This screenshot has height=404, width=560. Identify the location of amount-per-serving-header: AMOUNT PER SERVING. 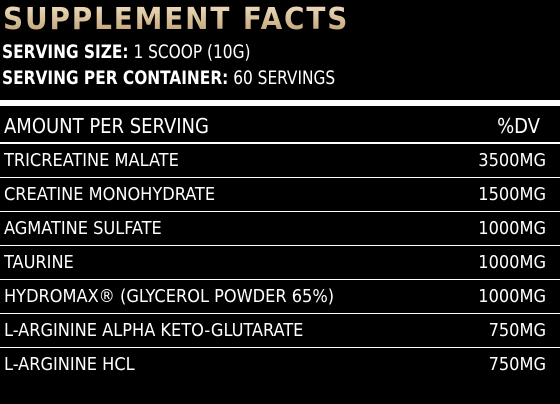
(106, 126).